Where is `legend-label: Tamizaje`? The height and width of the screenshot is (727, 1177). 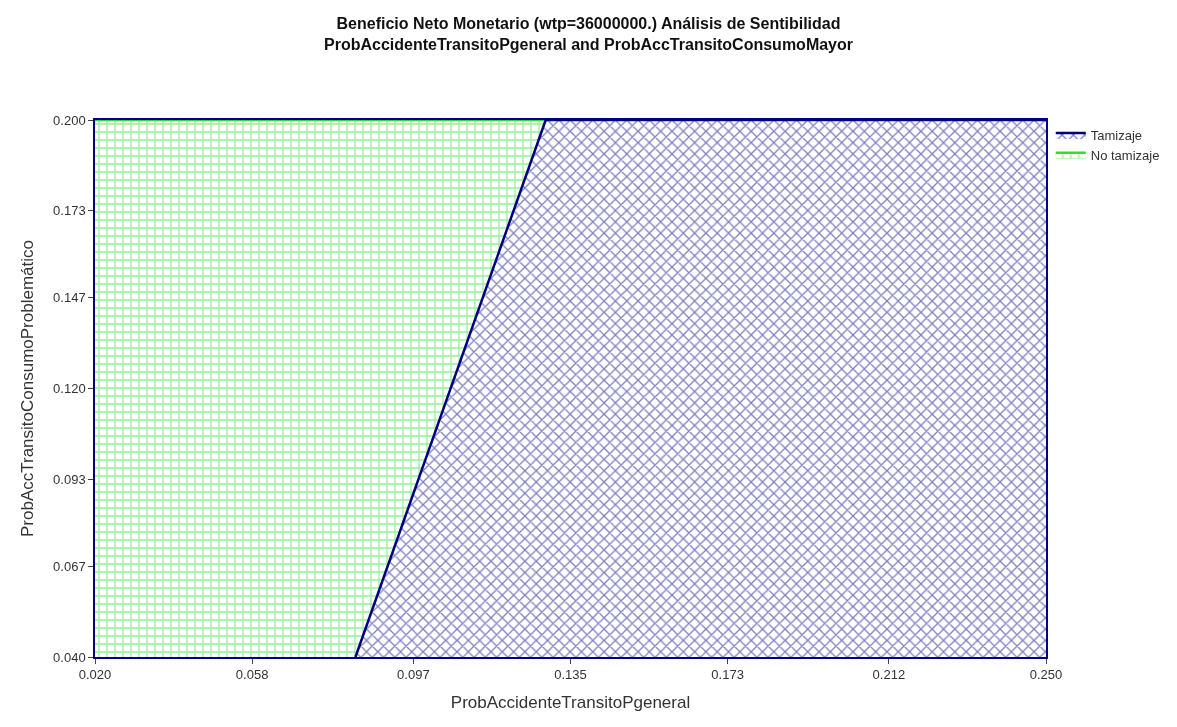
legend-label: Tamizaje is located at coordinates (1116, 136).